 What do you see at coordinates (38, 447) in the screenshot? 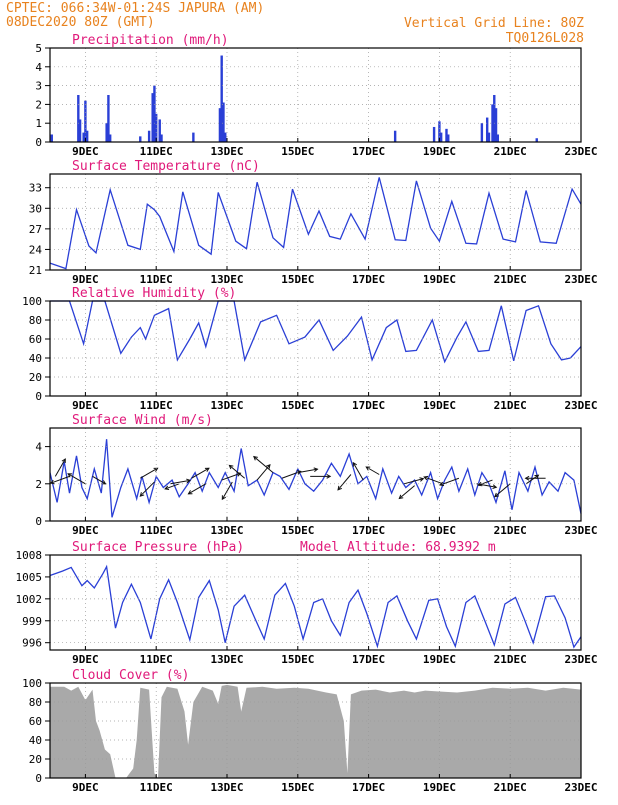
I see `y-tick-label: 4` at bounding box center [38, 447].